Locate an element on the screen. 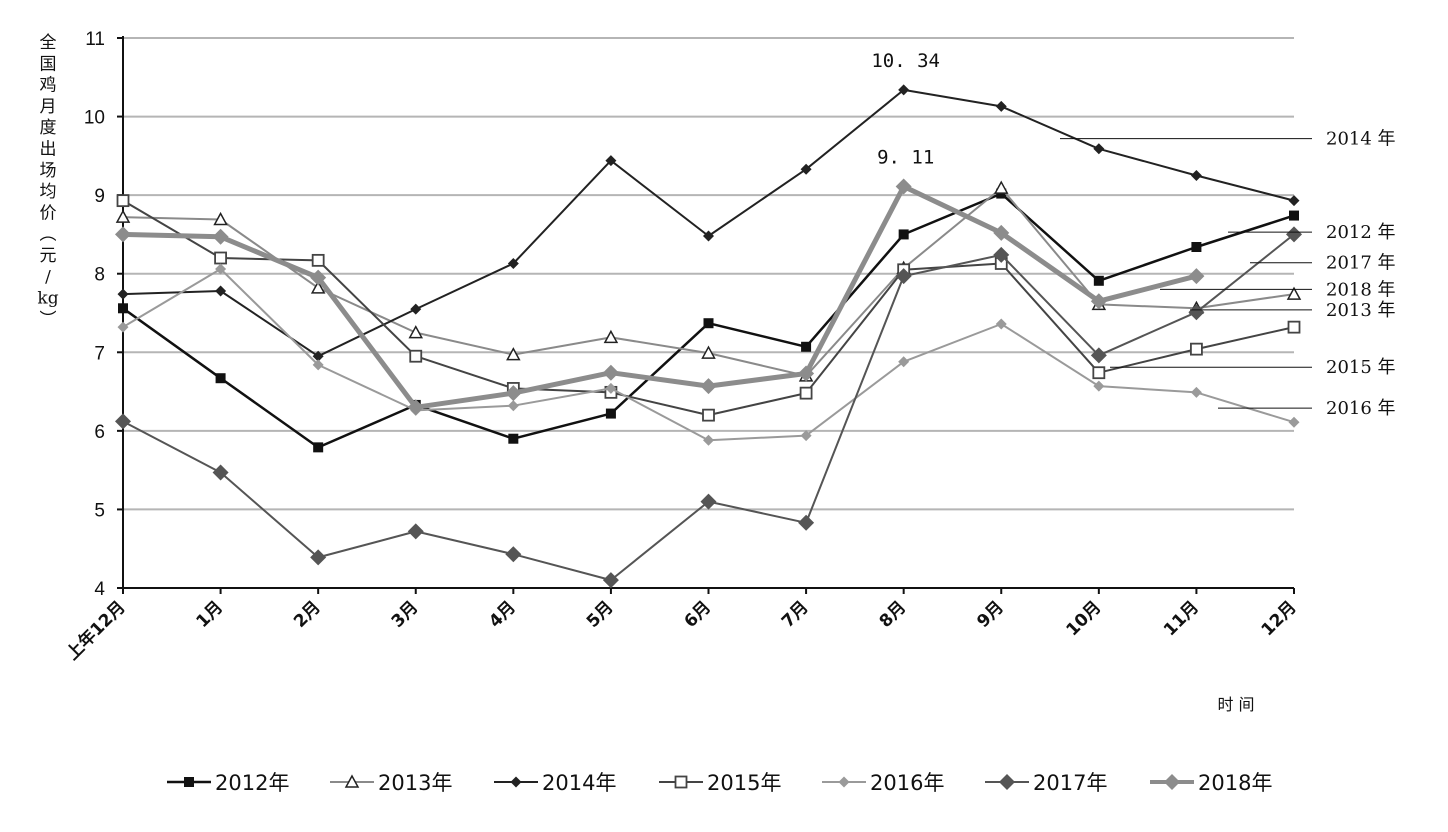 The width and height of the screenshot is (1448, 832). y-tick-label: 9 is located at coordinates (99, 196).